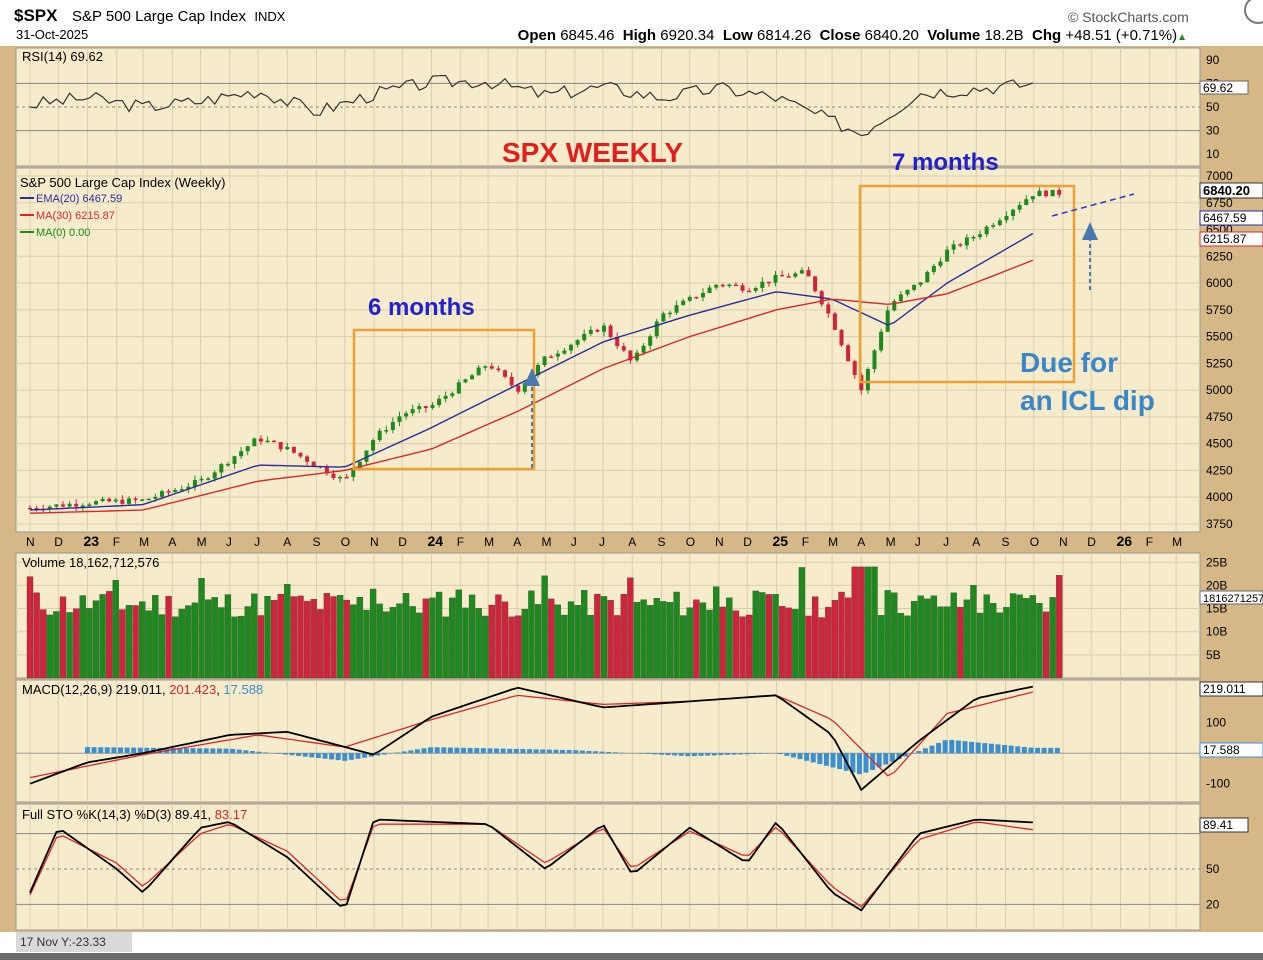 This screenshot has height=960, width=1263. Describe the element at coordinates (631, 956) in the screenshot. I see `bottom-scrollbar` at that location.